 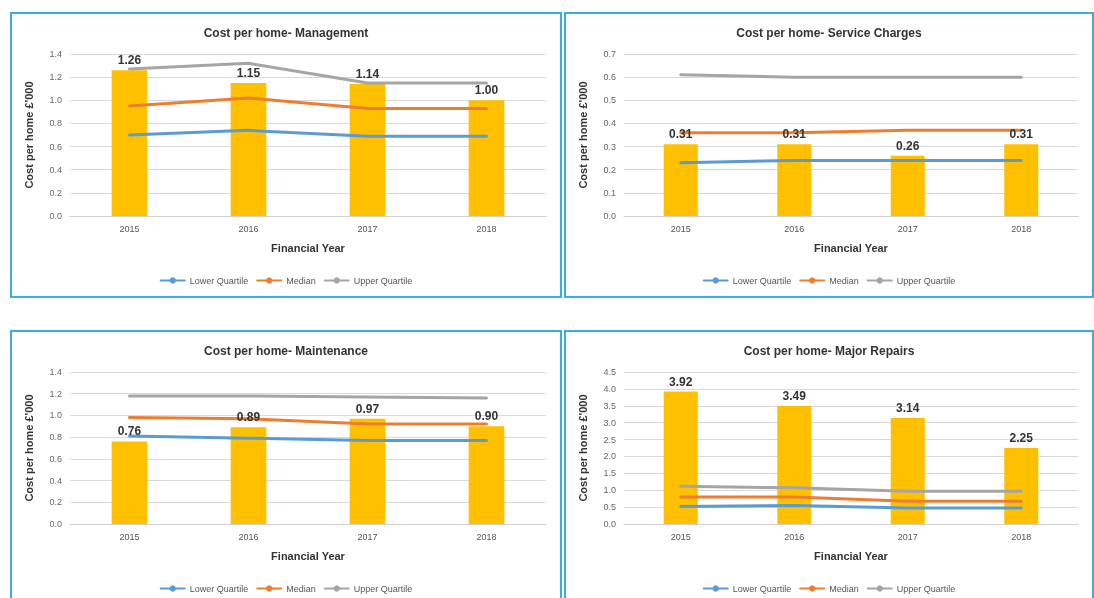 I want to click on chart-title: Cost per home- Major Repairs, so click(x=829, y=351).